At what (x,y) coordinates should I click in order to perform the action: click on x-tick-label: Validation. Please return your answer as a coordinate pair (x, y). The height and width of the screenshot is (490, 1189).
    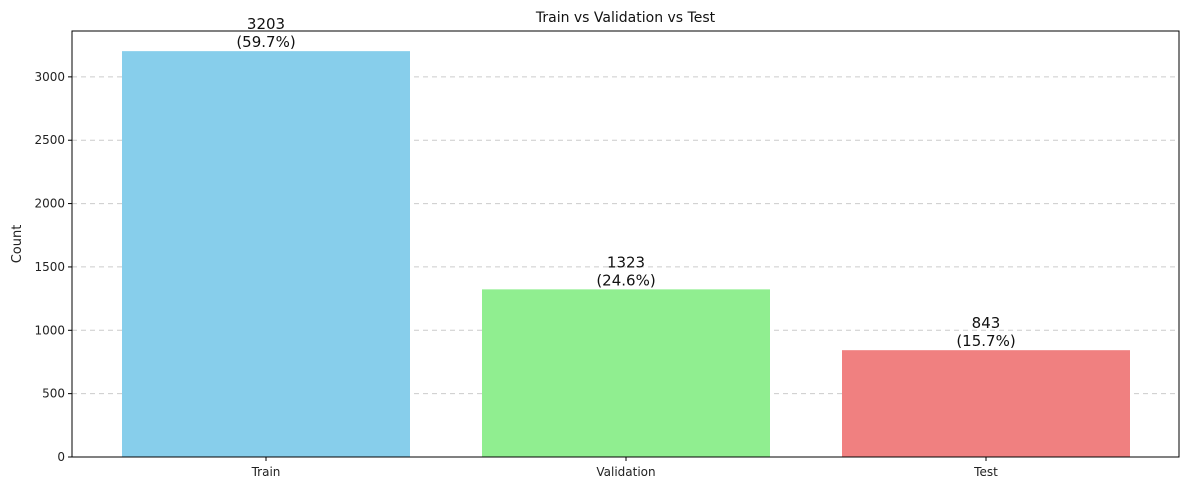
    Looking at the image, I should click on (625, 472).